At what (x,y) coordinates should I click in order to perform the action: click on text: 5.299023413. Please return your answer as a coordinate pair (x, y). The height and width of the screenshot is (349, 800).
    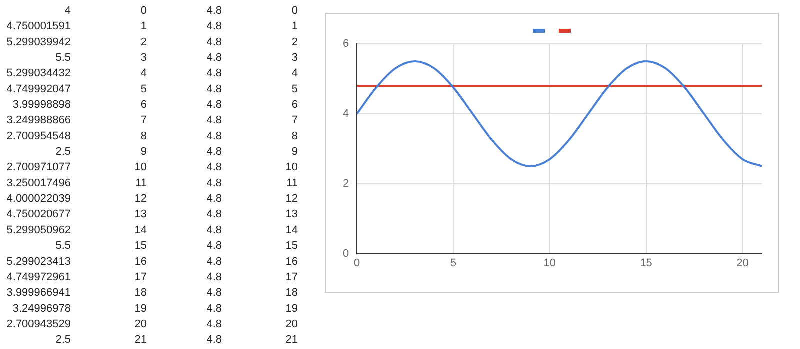
    Looking at the image, I should click on (38, 262).